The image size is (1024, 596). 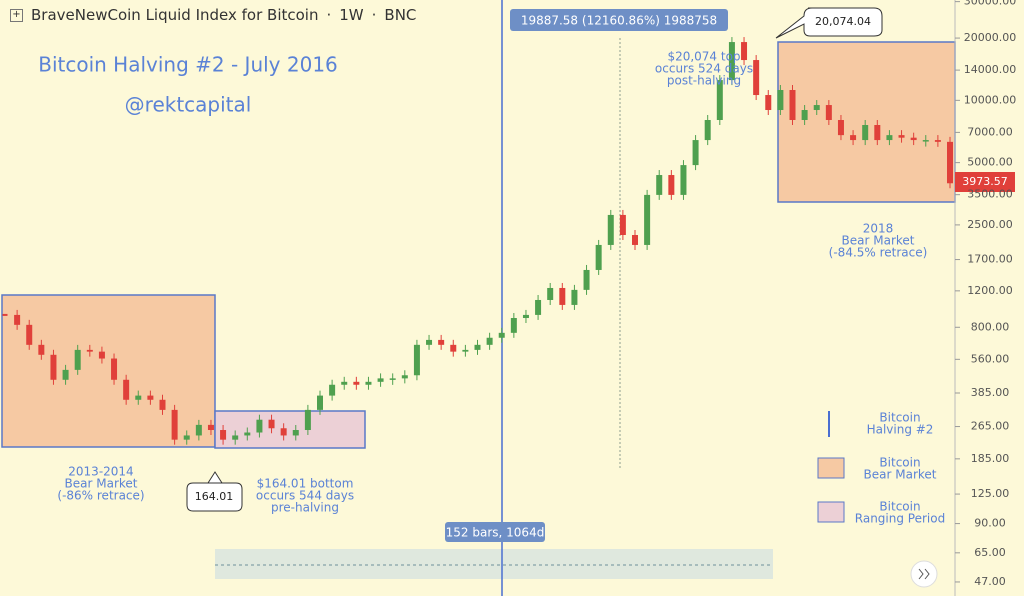 What do you see at coordinates (990, 37) in the screenshot?
I see `y-tick-label: 20000.00` at bounding box center [990, 37].